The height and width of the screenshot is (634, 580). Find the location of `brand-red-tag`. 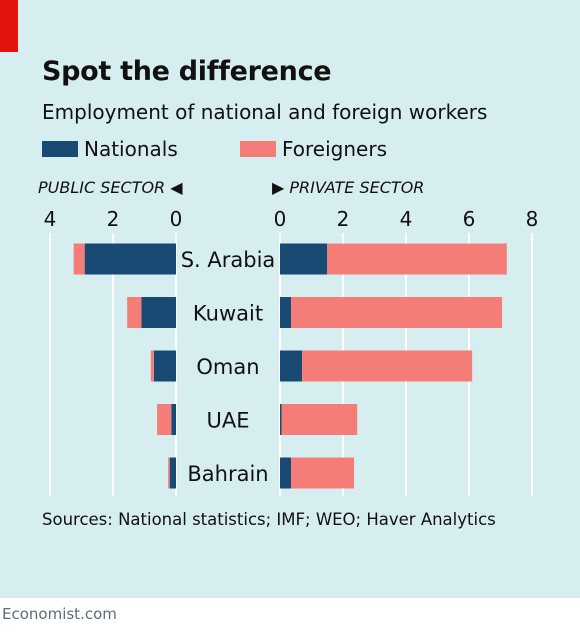

brand-red-tag is located at coordinates (9, 26).